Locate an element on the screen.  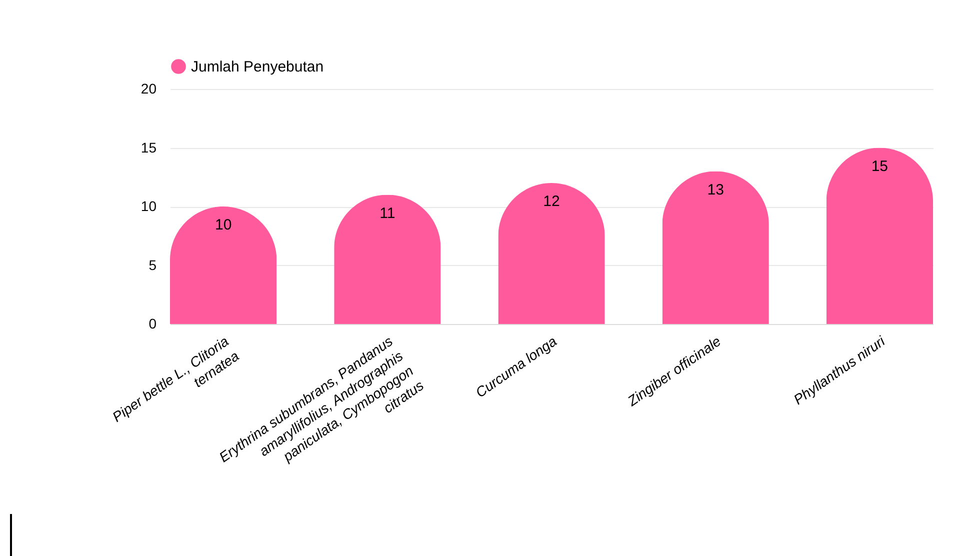
data-label: 10 is located at coordinates (223, 225).